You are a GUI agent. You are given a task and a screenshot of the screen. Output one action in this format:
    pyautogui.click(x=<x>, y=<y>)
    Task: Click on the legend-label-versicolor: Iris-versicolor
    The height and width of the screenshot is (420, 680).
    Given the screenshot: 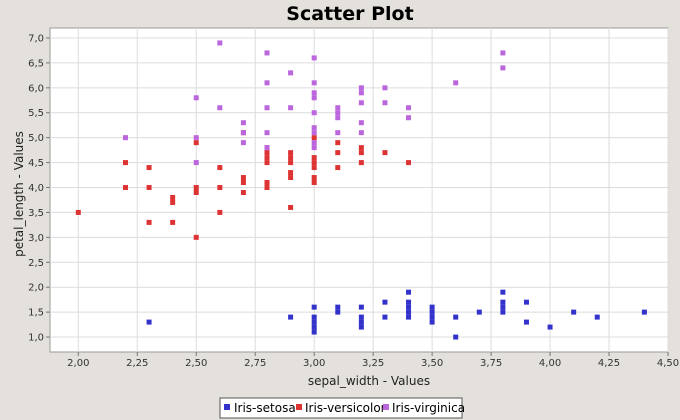 What is the action you would take?
    pyautogui.click(x=345, y=408)
    